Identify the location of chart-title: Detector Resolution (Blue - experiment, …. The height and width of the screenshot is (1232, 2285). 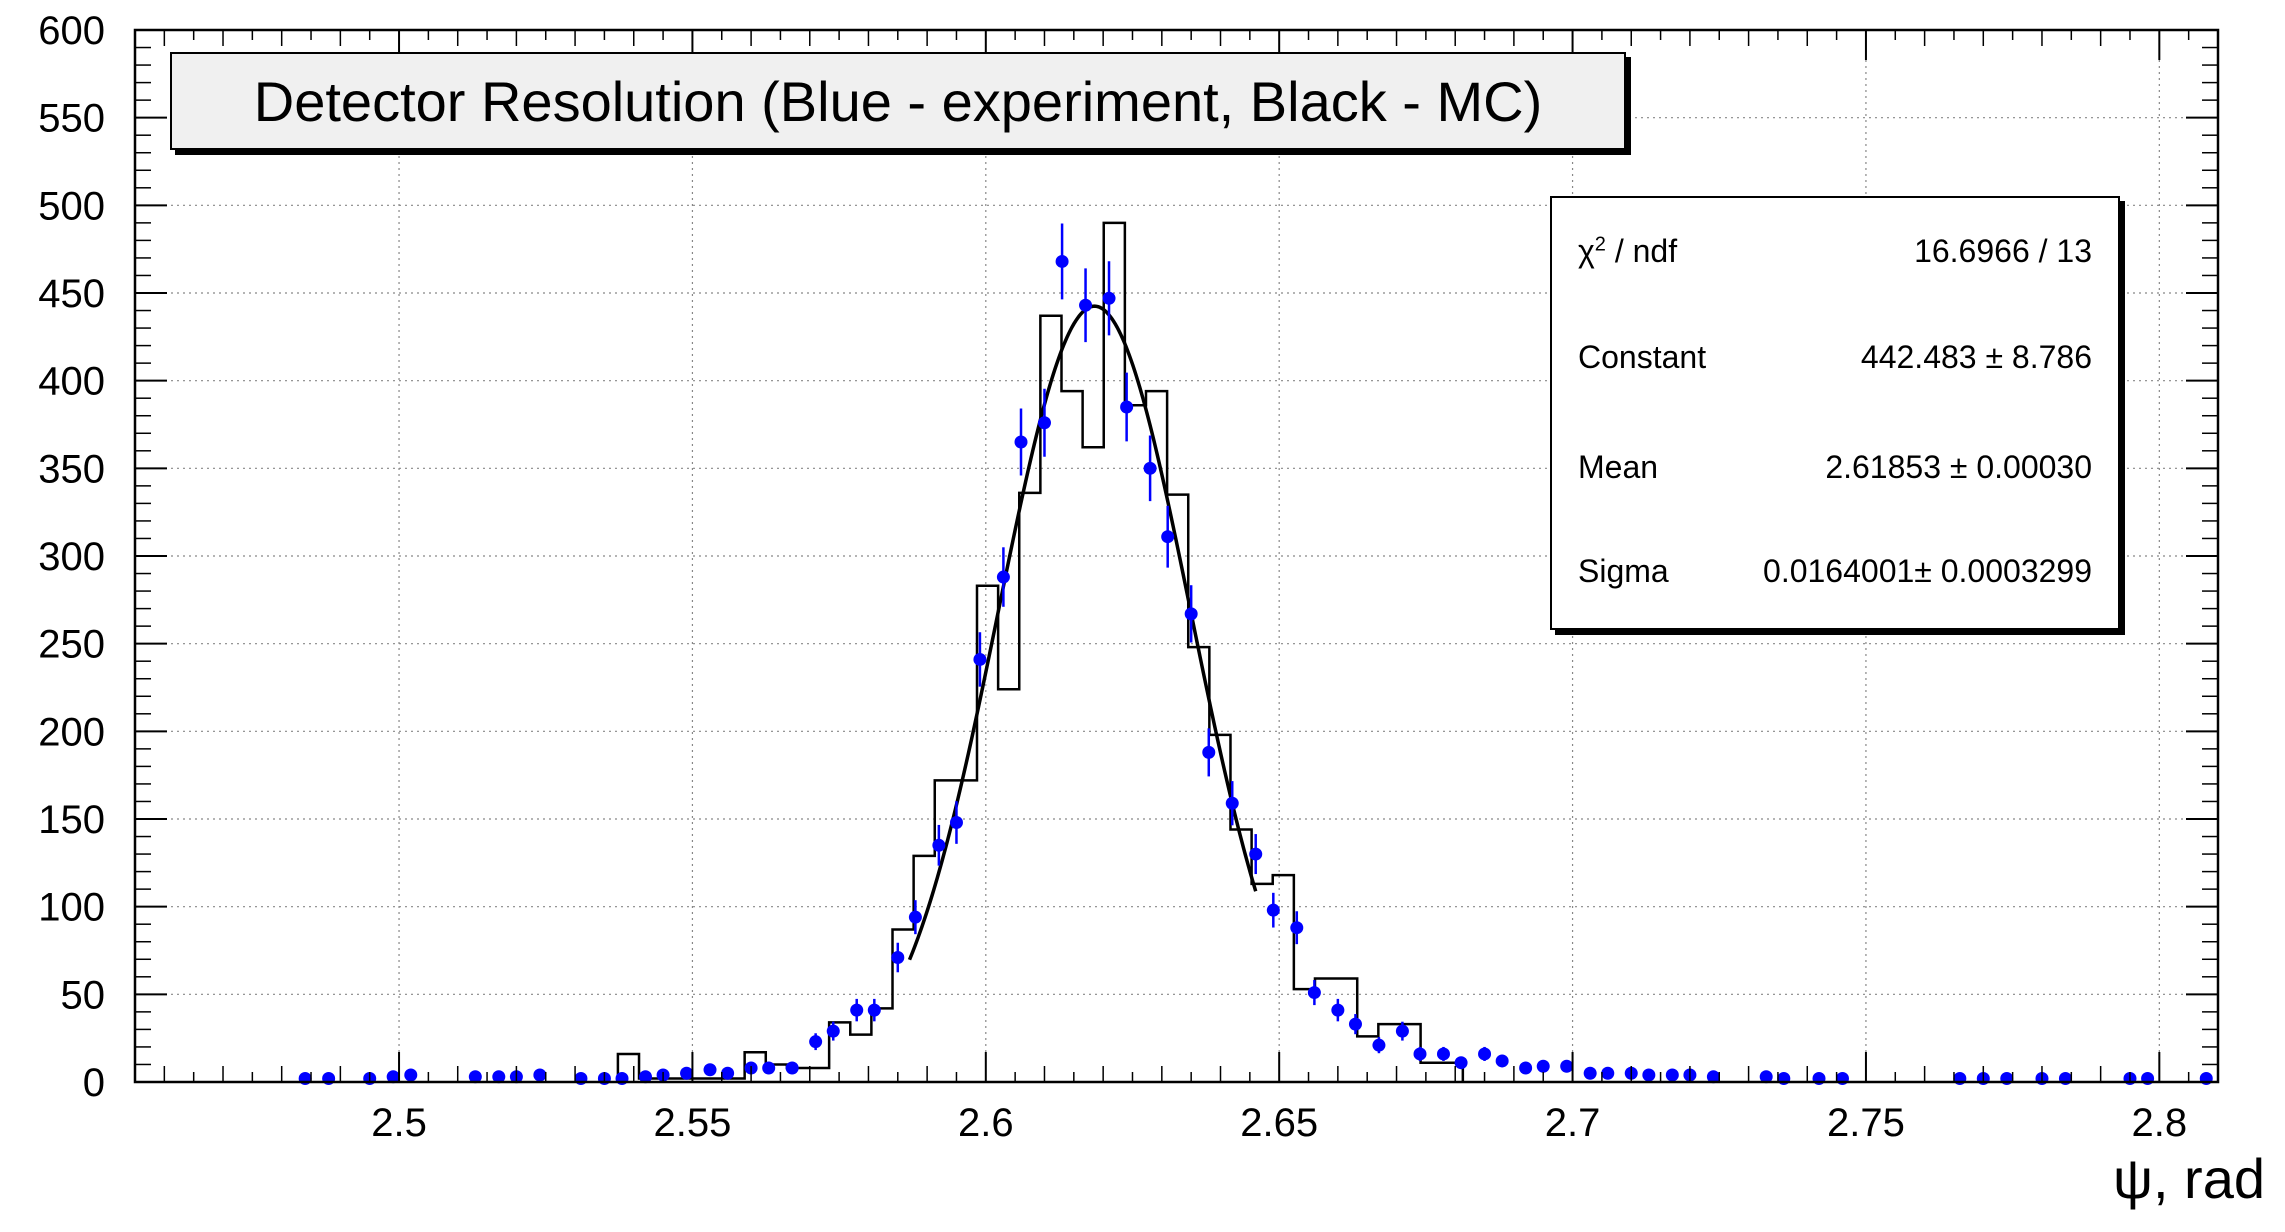
(898, 101).